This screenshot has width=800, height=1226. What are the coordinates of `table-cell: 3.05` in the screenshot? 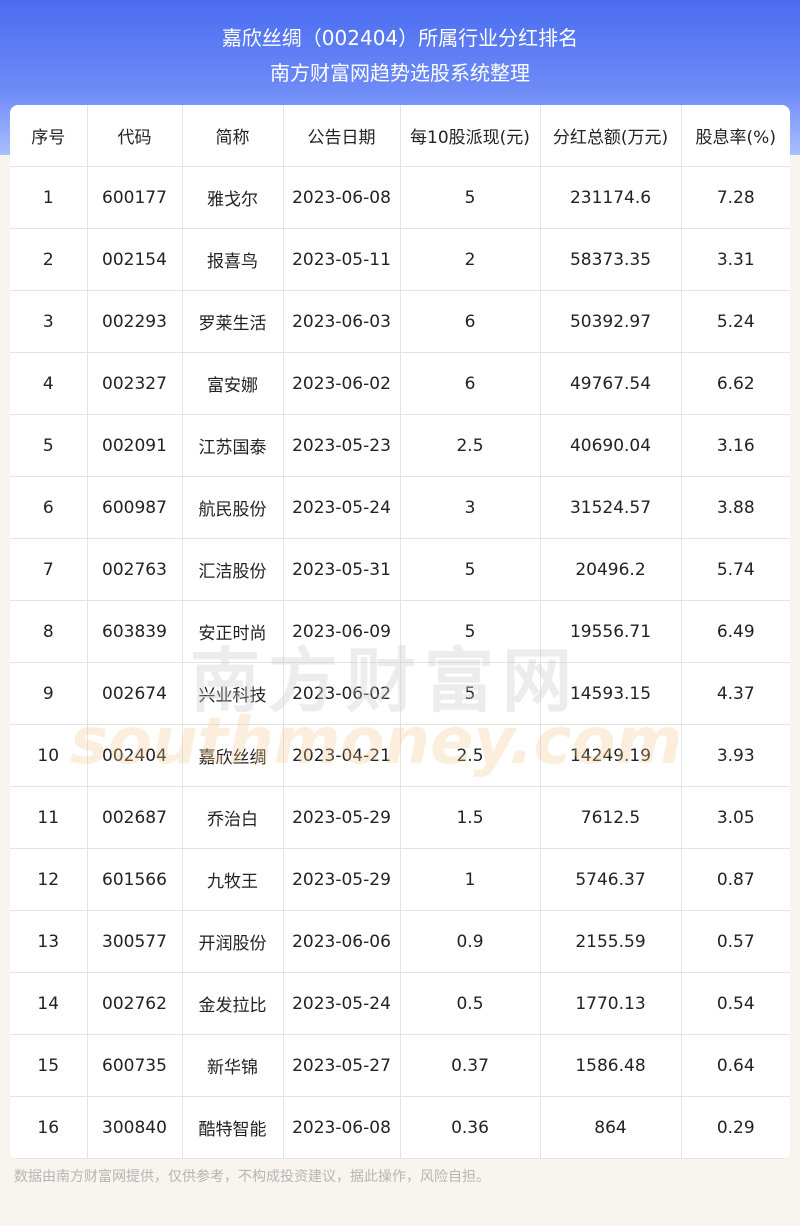 It's located at (735, 817).